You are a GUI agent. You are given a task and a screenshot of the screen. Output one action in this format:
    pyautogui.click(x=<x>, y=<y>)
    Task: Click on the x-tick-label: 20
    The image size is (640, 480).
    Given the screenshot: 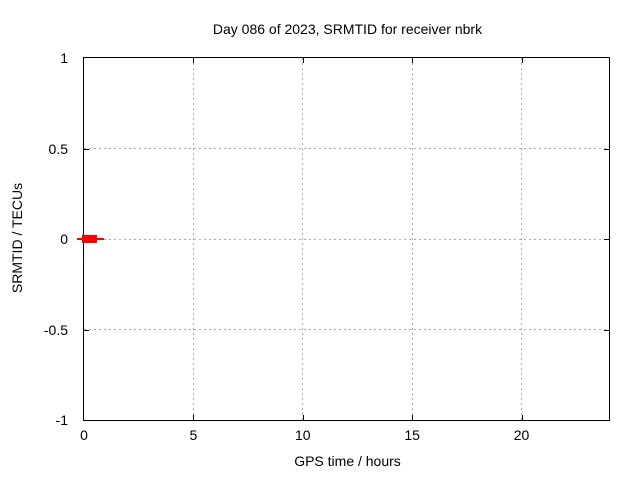 What is the action you would take?
    pyautogui.click(x=521, y=435)
    